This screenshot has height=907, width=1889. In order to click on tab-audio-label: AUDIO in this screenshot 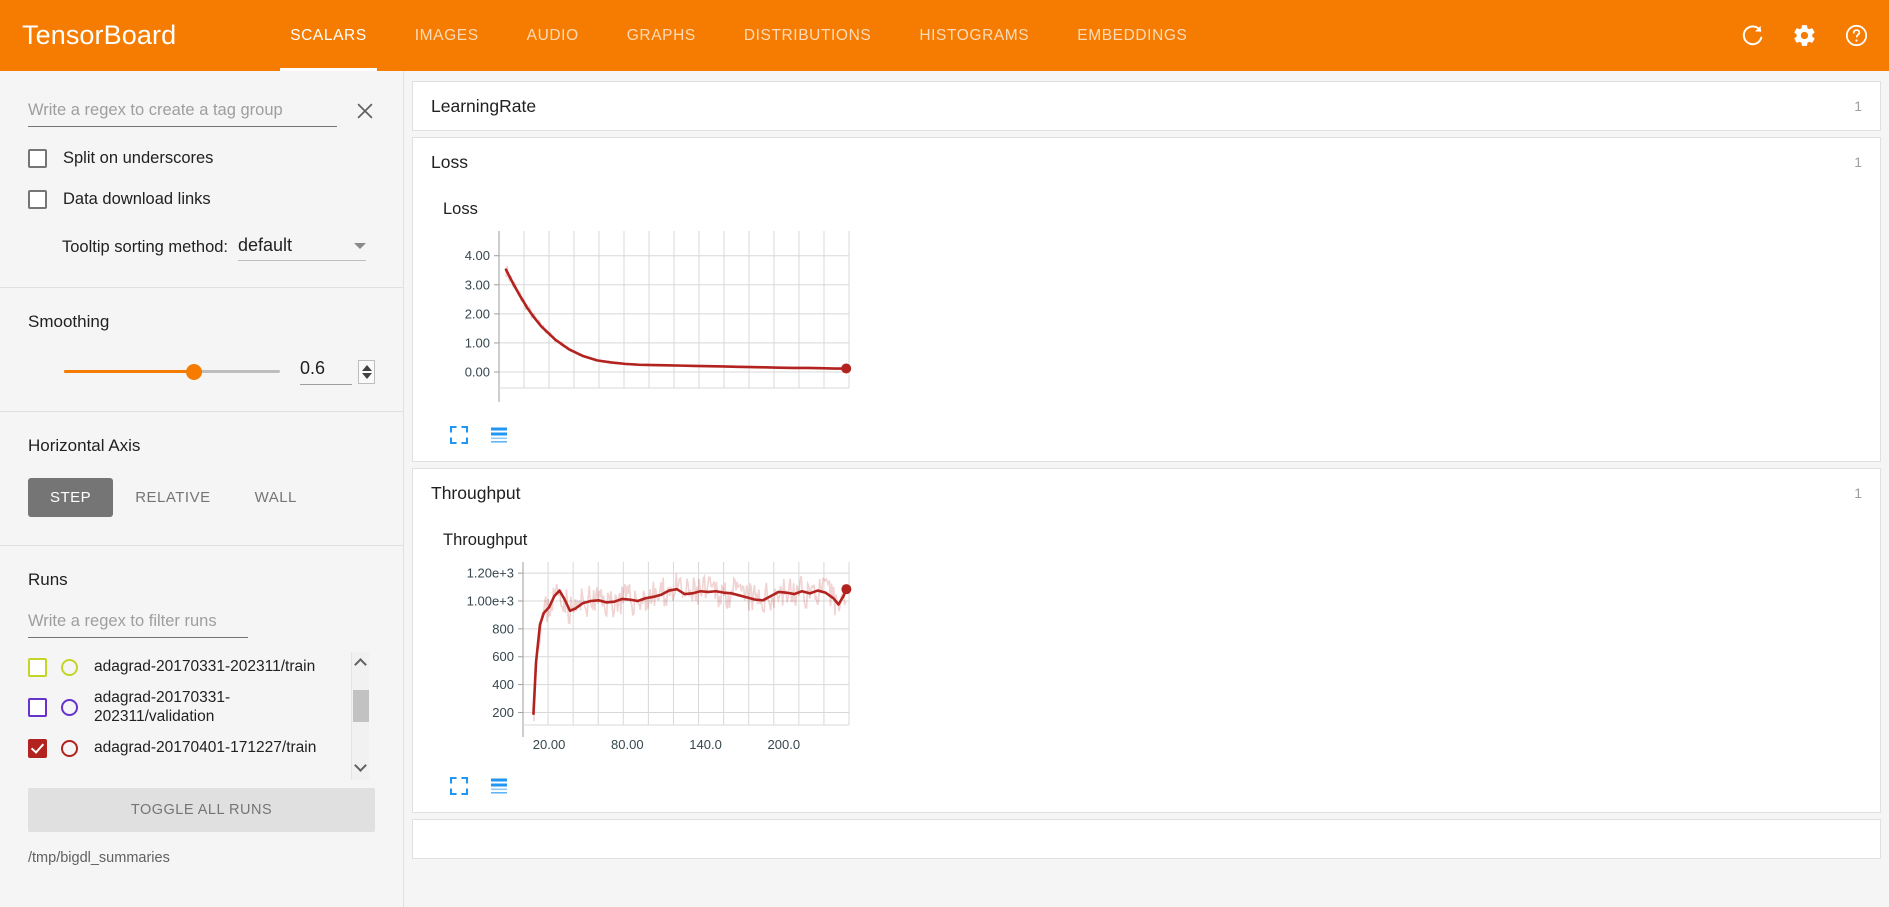, I will do `click(552, 35)`.